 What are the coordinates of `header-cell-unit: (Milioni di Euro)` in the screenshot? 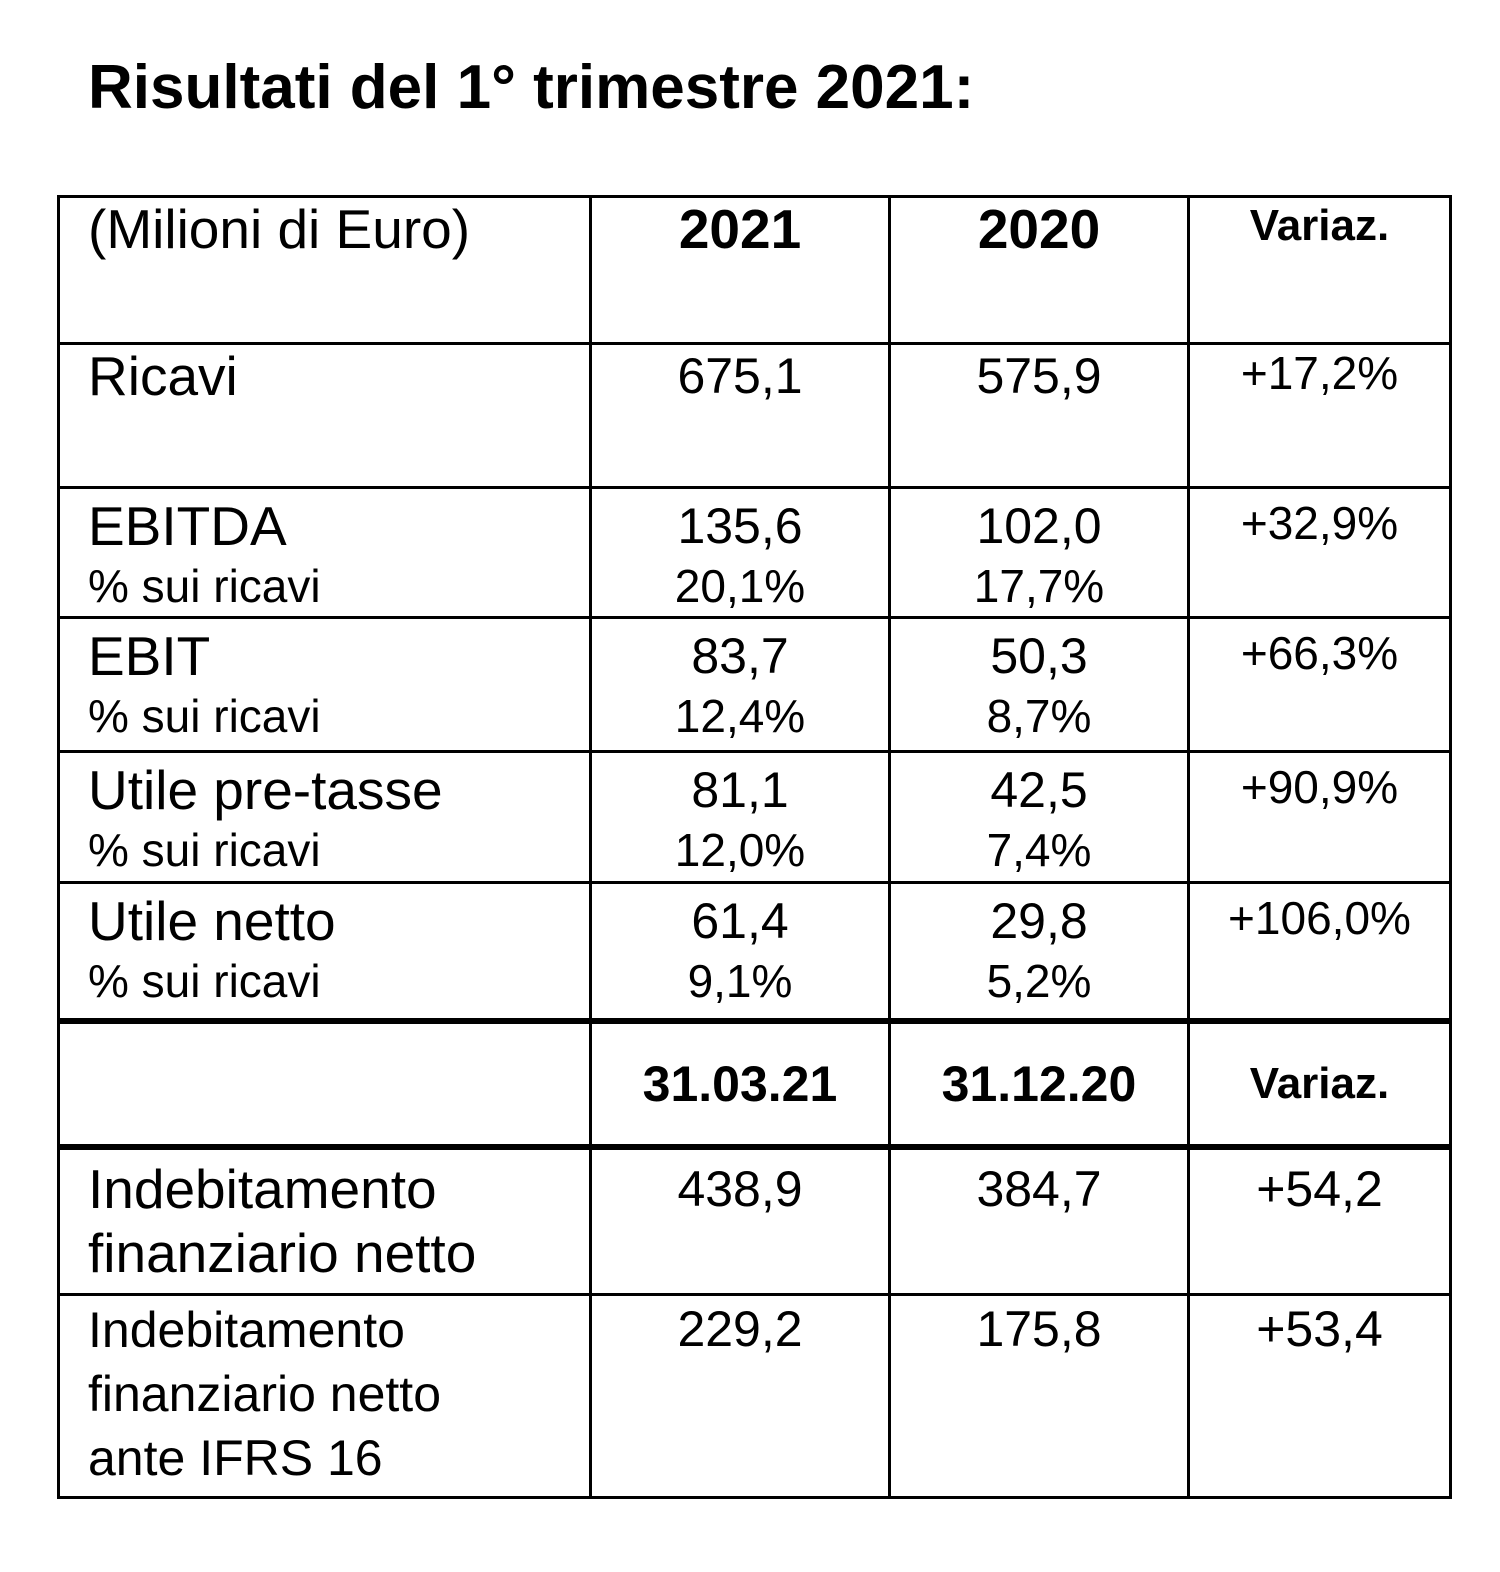 It's located at (324, 270).